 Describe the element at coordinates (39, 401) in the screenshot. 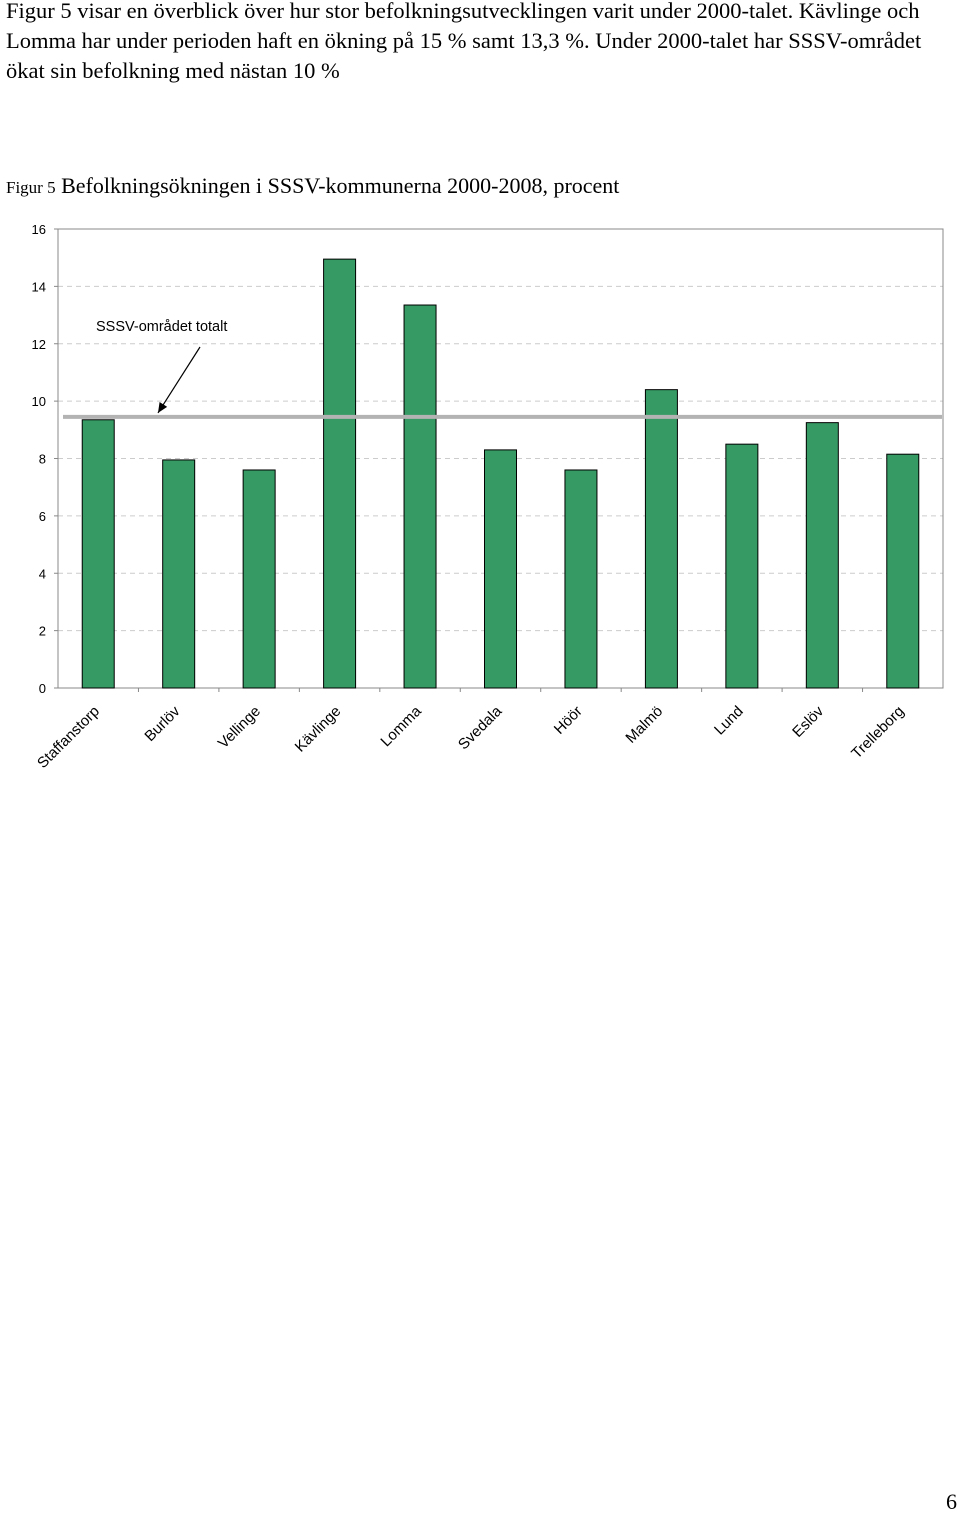

I see `y-tick-label: 10` at that location.